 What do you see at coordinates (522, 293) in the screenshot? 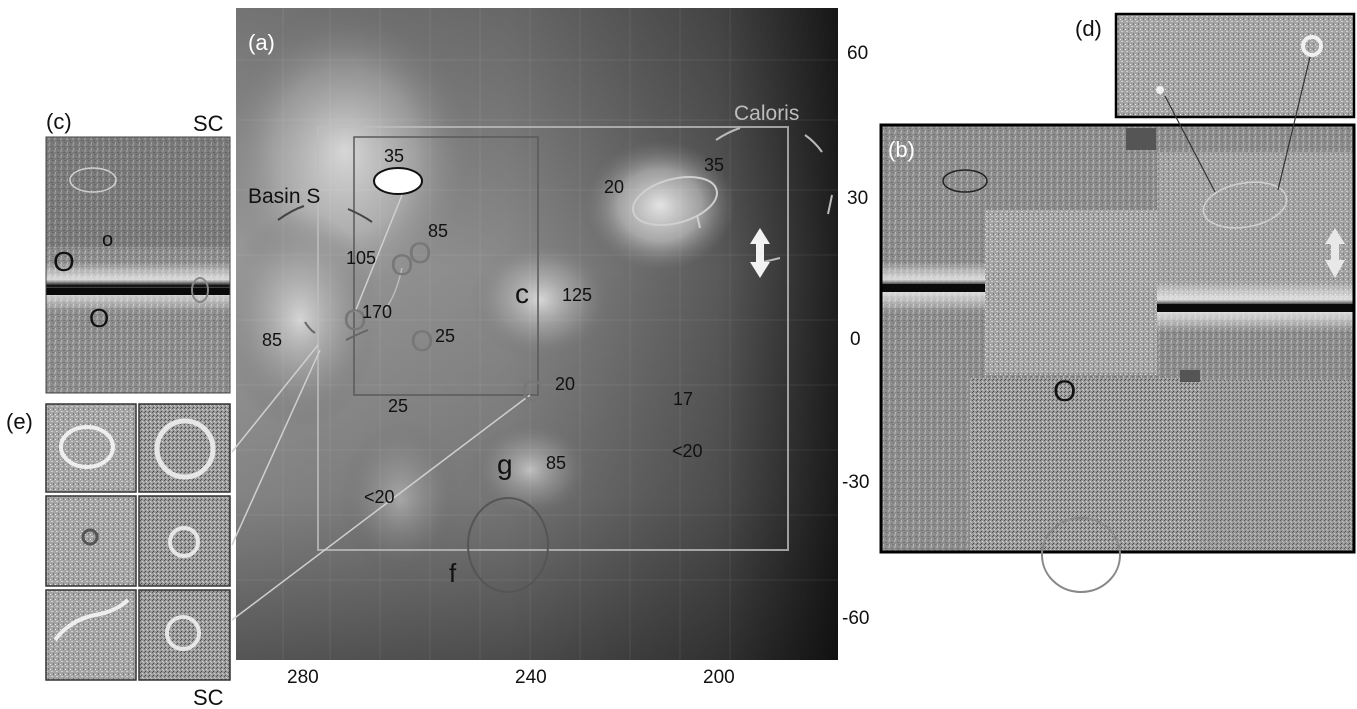
I see `region-c-label: c` at bounding box center [522, 293].